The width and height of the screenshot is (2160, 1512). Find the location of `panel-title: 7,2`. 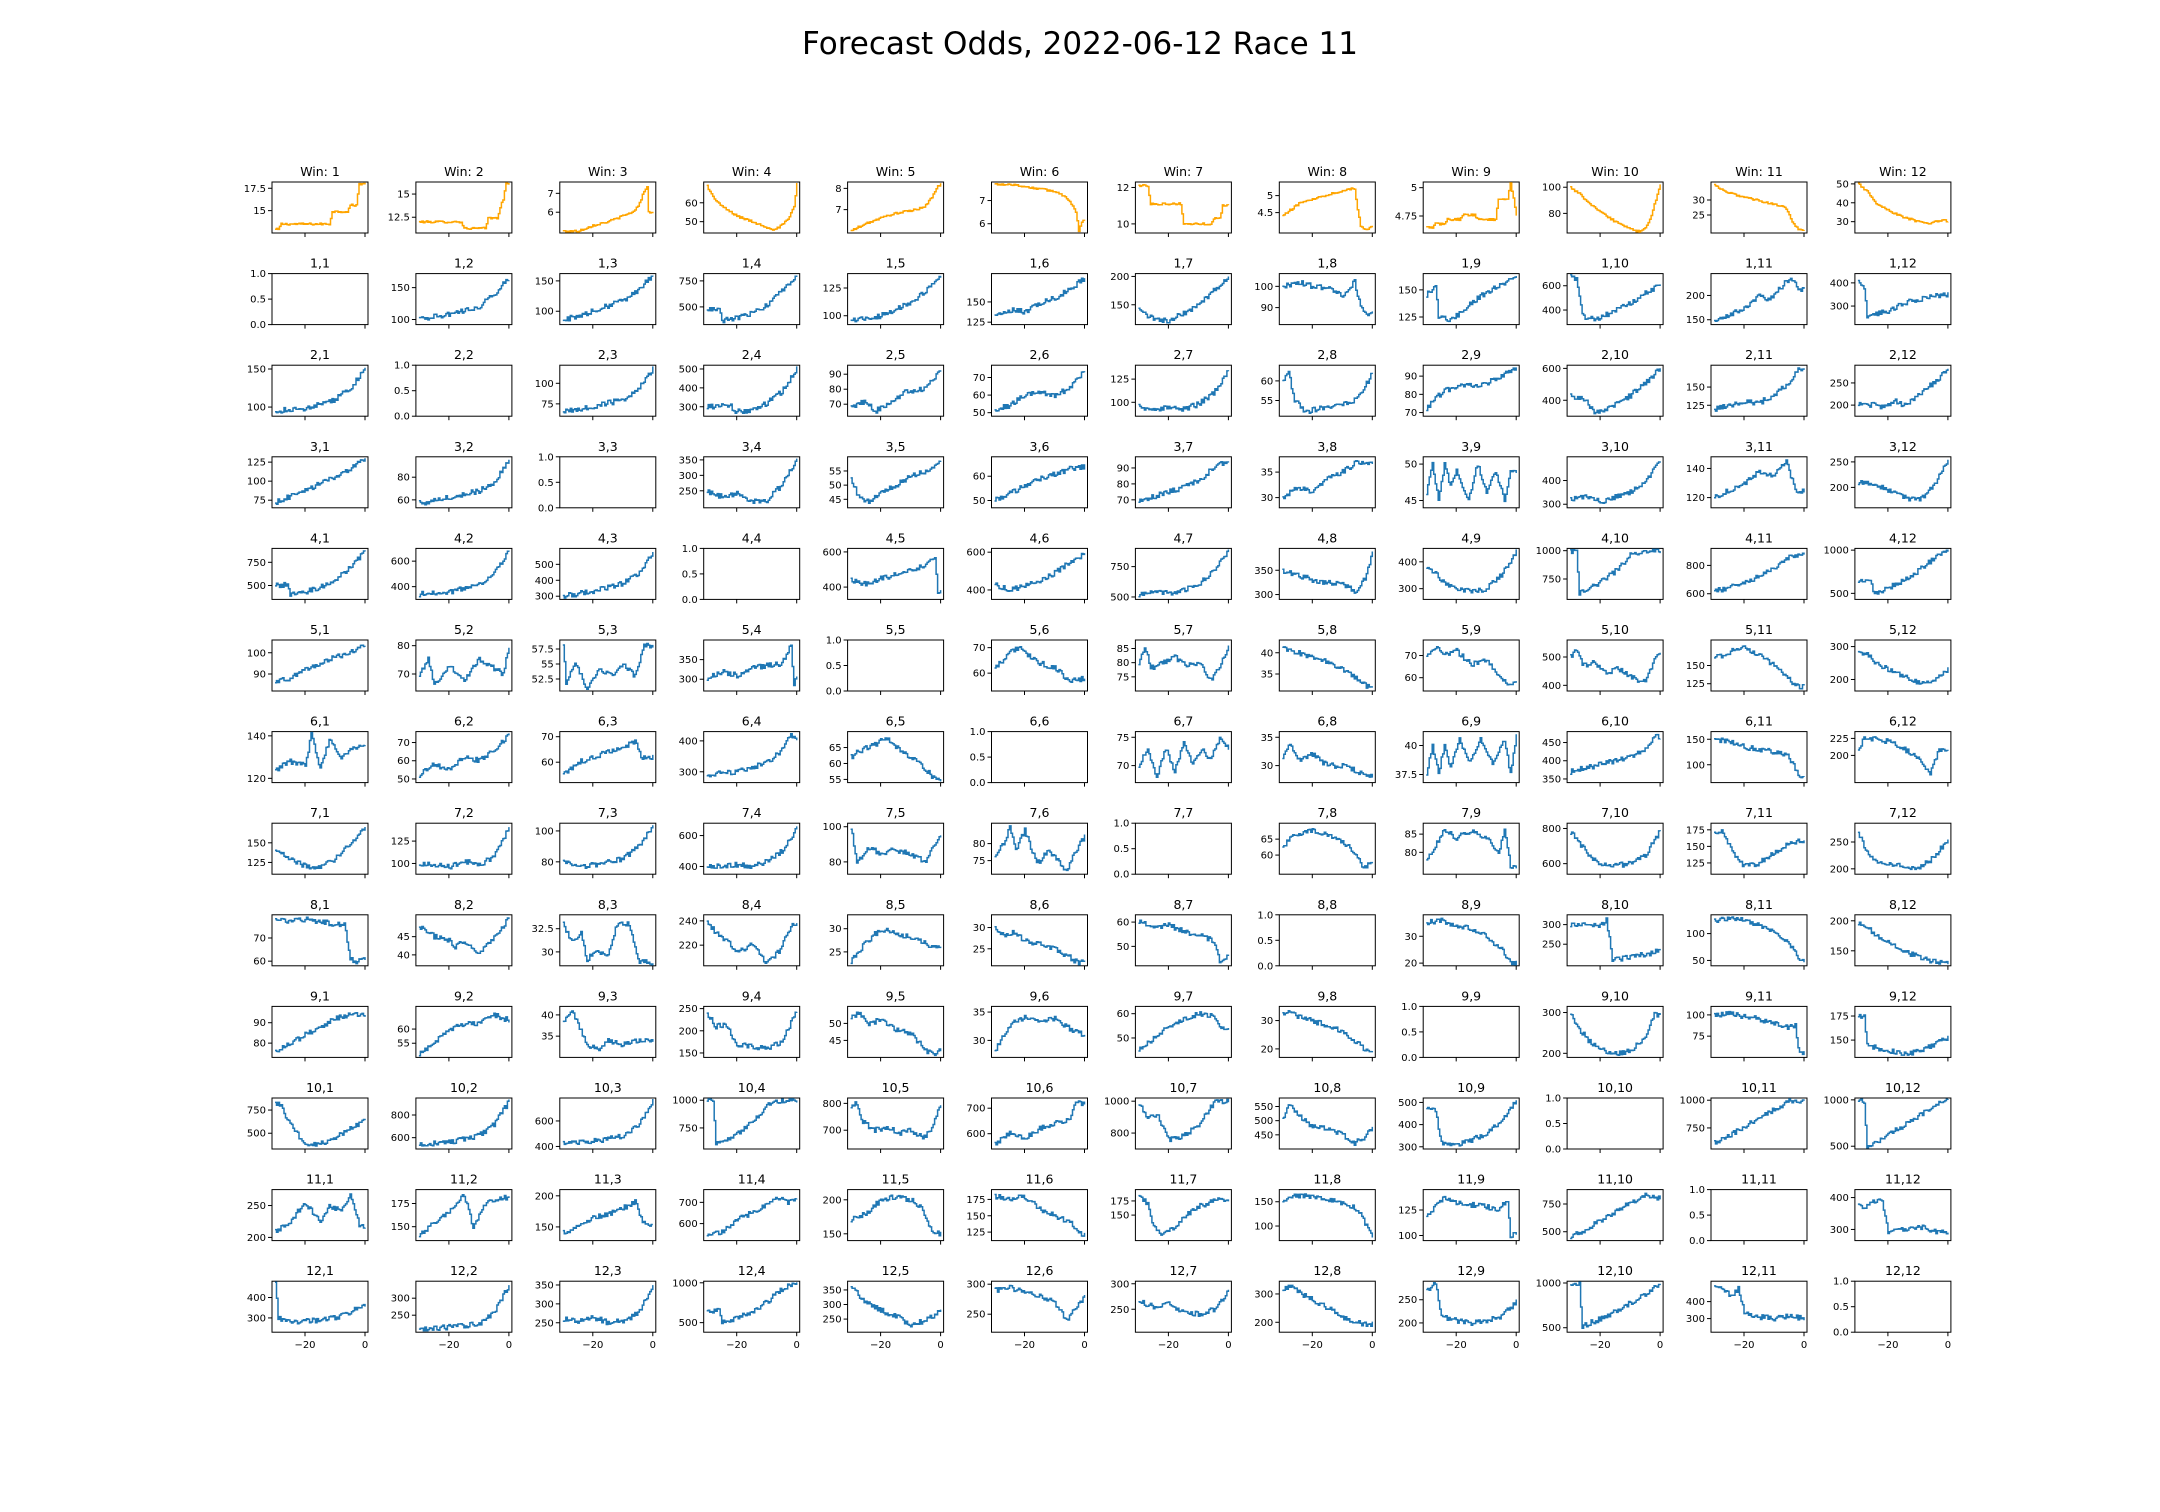

panel-title: 7,2 is located at coordinates (464, 812).